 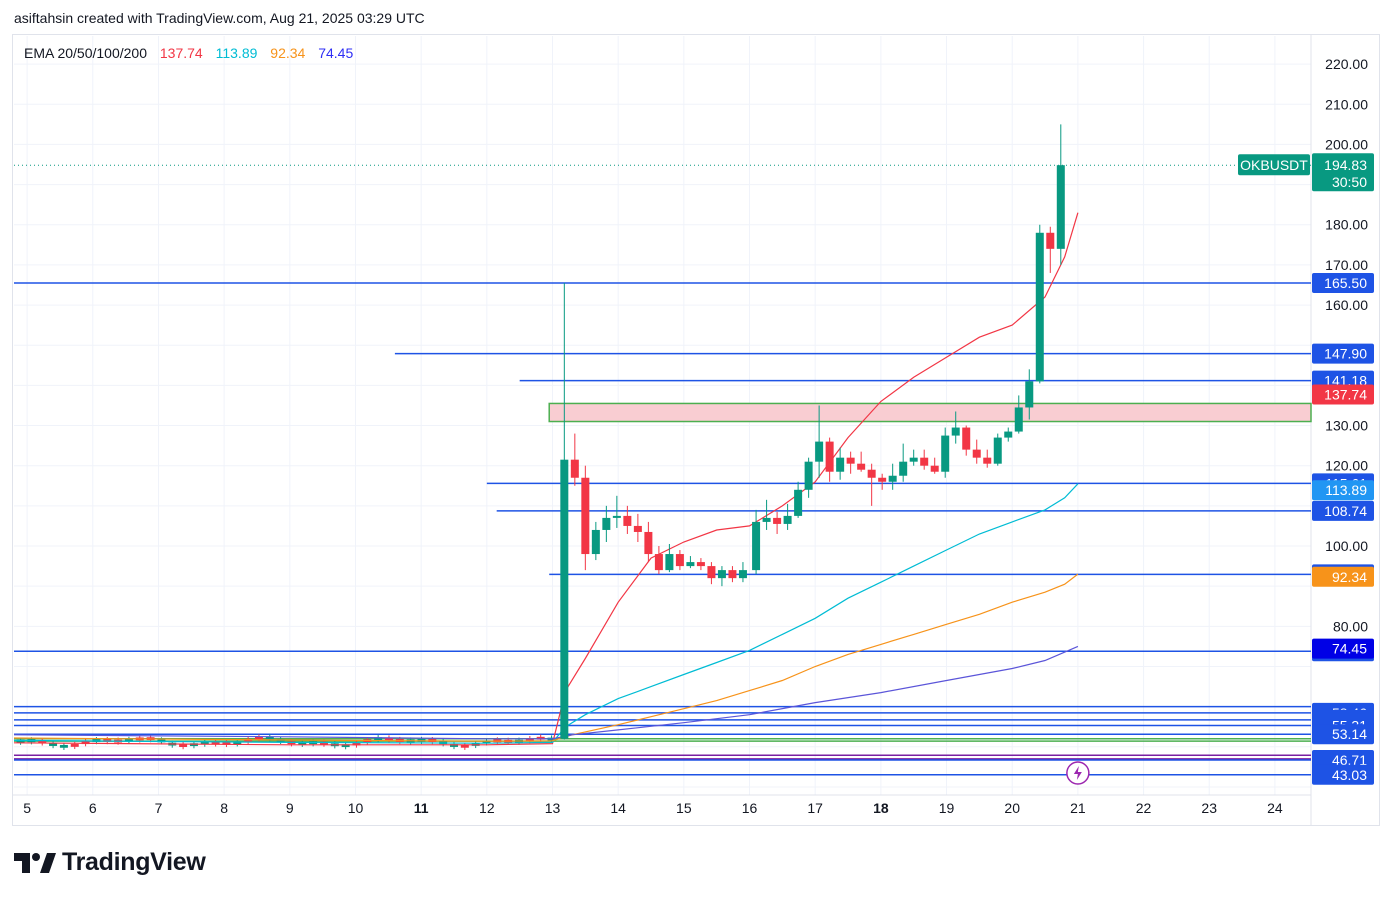 I want to click on ema-badge: 113.89, so click(x=1346, y=490).